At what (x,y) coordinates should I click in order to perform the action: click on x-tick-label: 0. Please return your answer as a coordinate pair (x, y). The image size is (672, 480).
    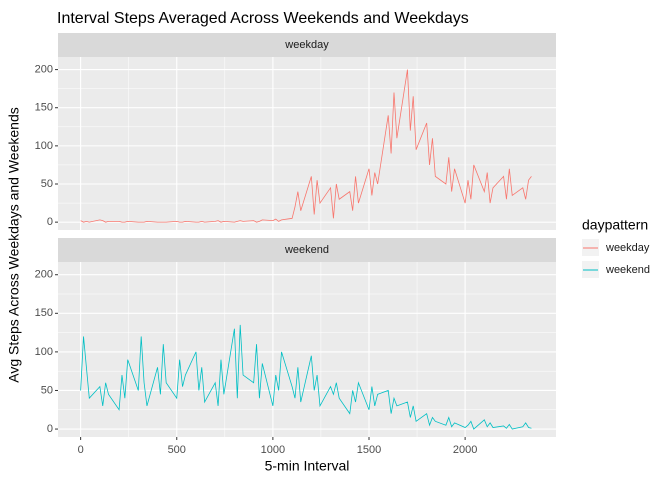
    Looking at the image, I should click on (81, 450).